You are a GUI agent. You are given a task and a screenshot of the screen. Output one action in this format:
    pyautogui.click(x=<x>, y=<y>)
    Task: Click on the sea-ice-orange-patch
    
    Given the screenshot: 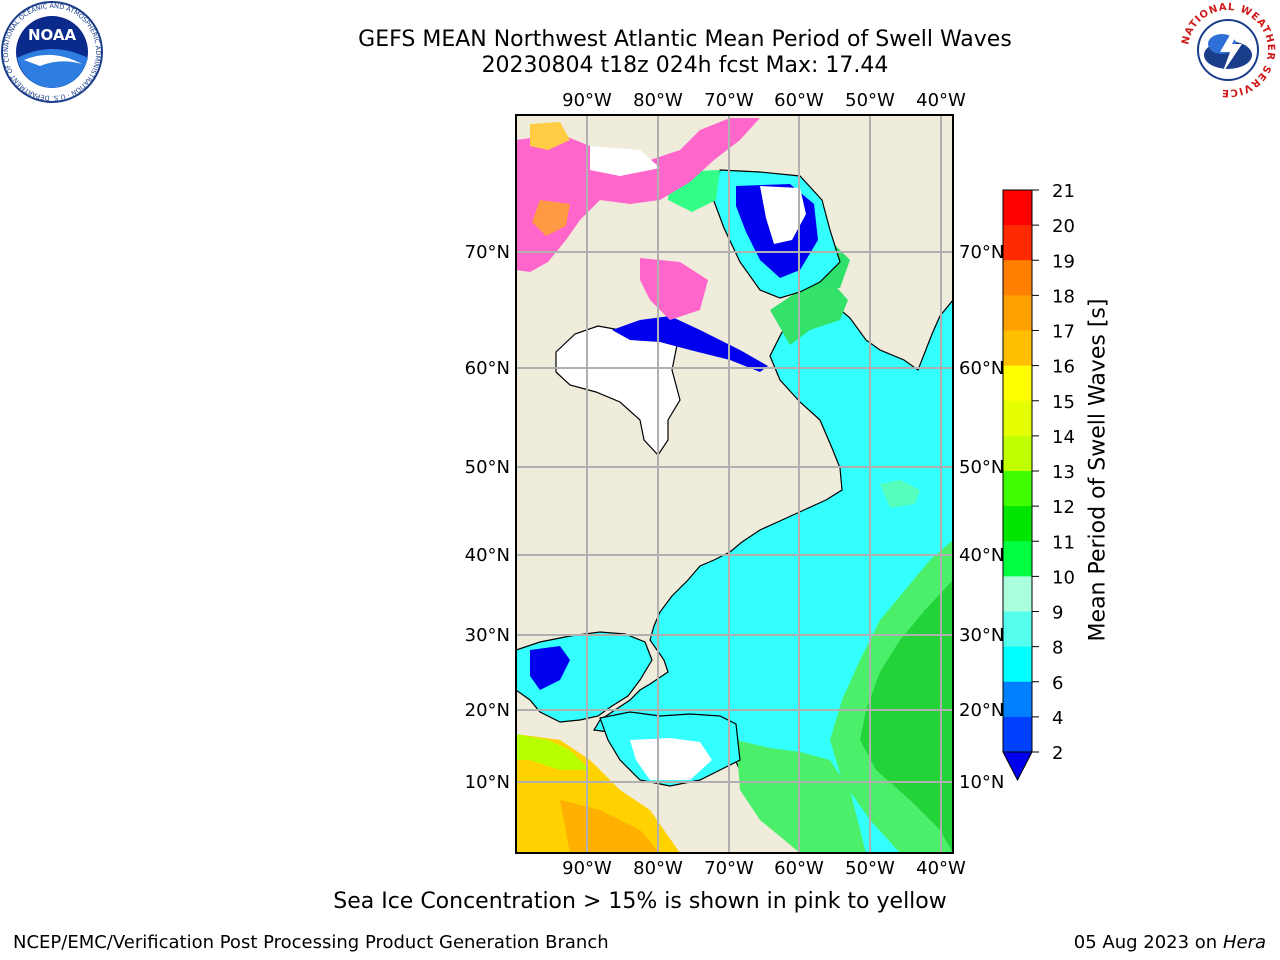 What is the action you would take?
    pyautogui.click(x=551, y=218)
    